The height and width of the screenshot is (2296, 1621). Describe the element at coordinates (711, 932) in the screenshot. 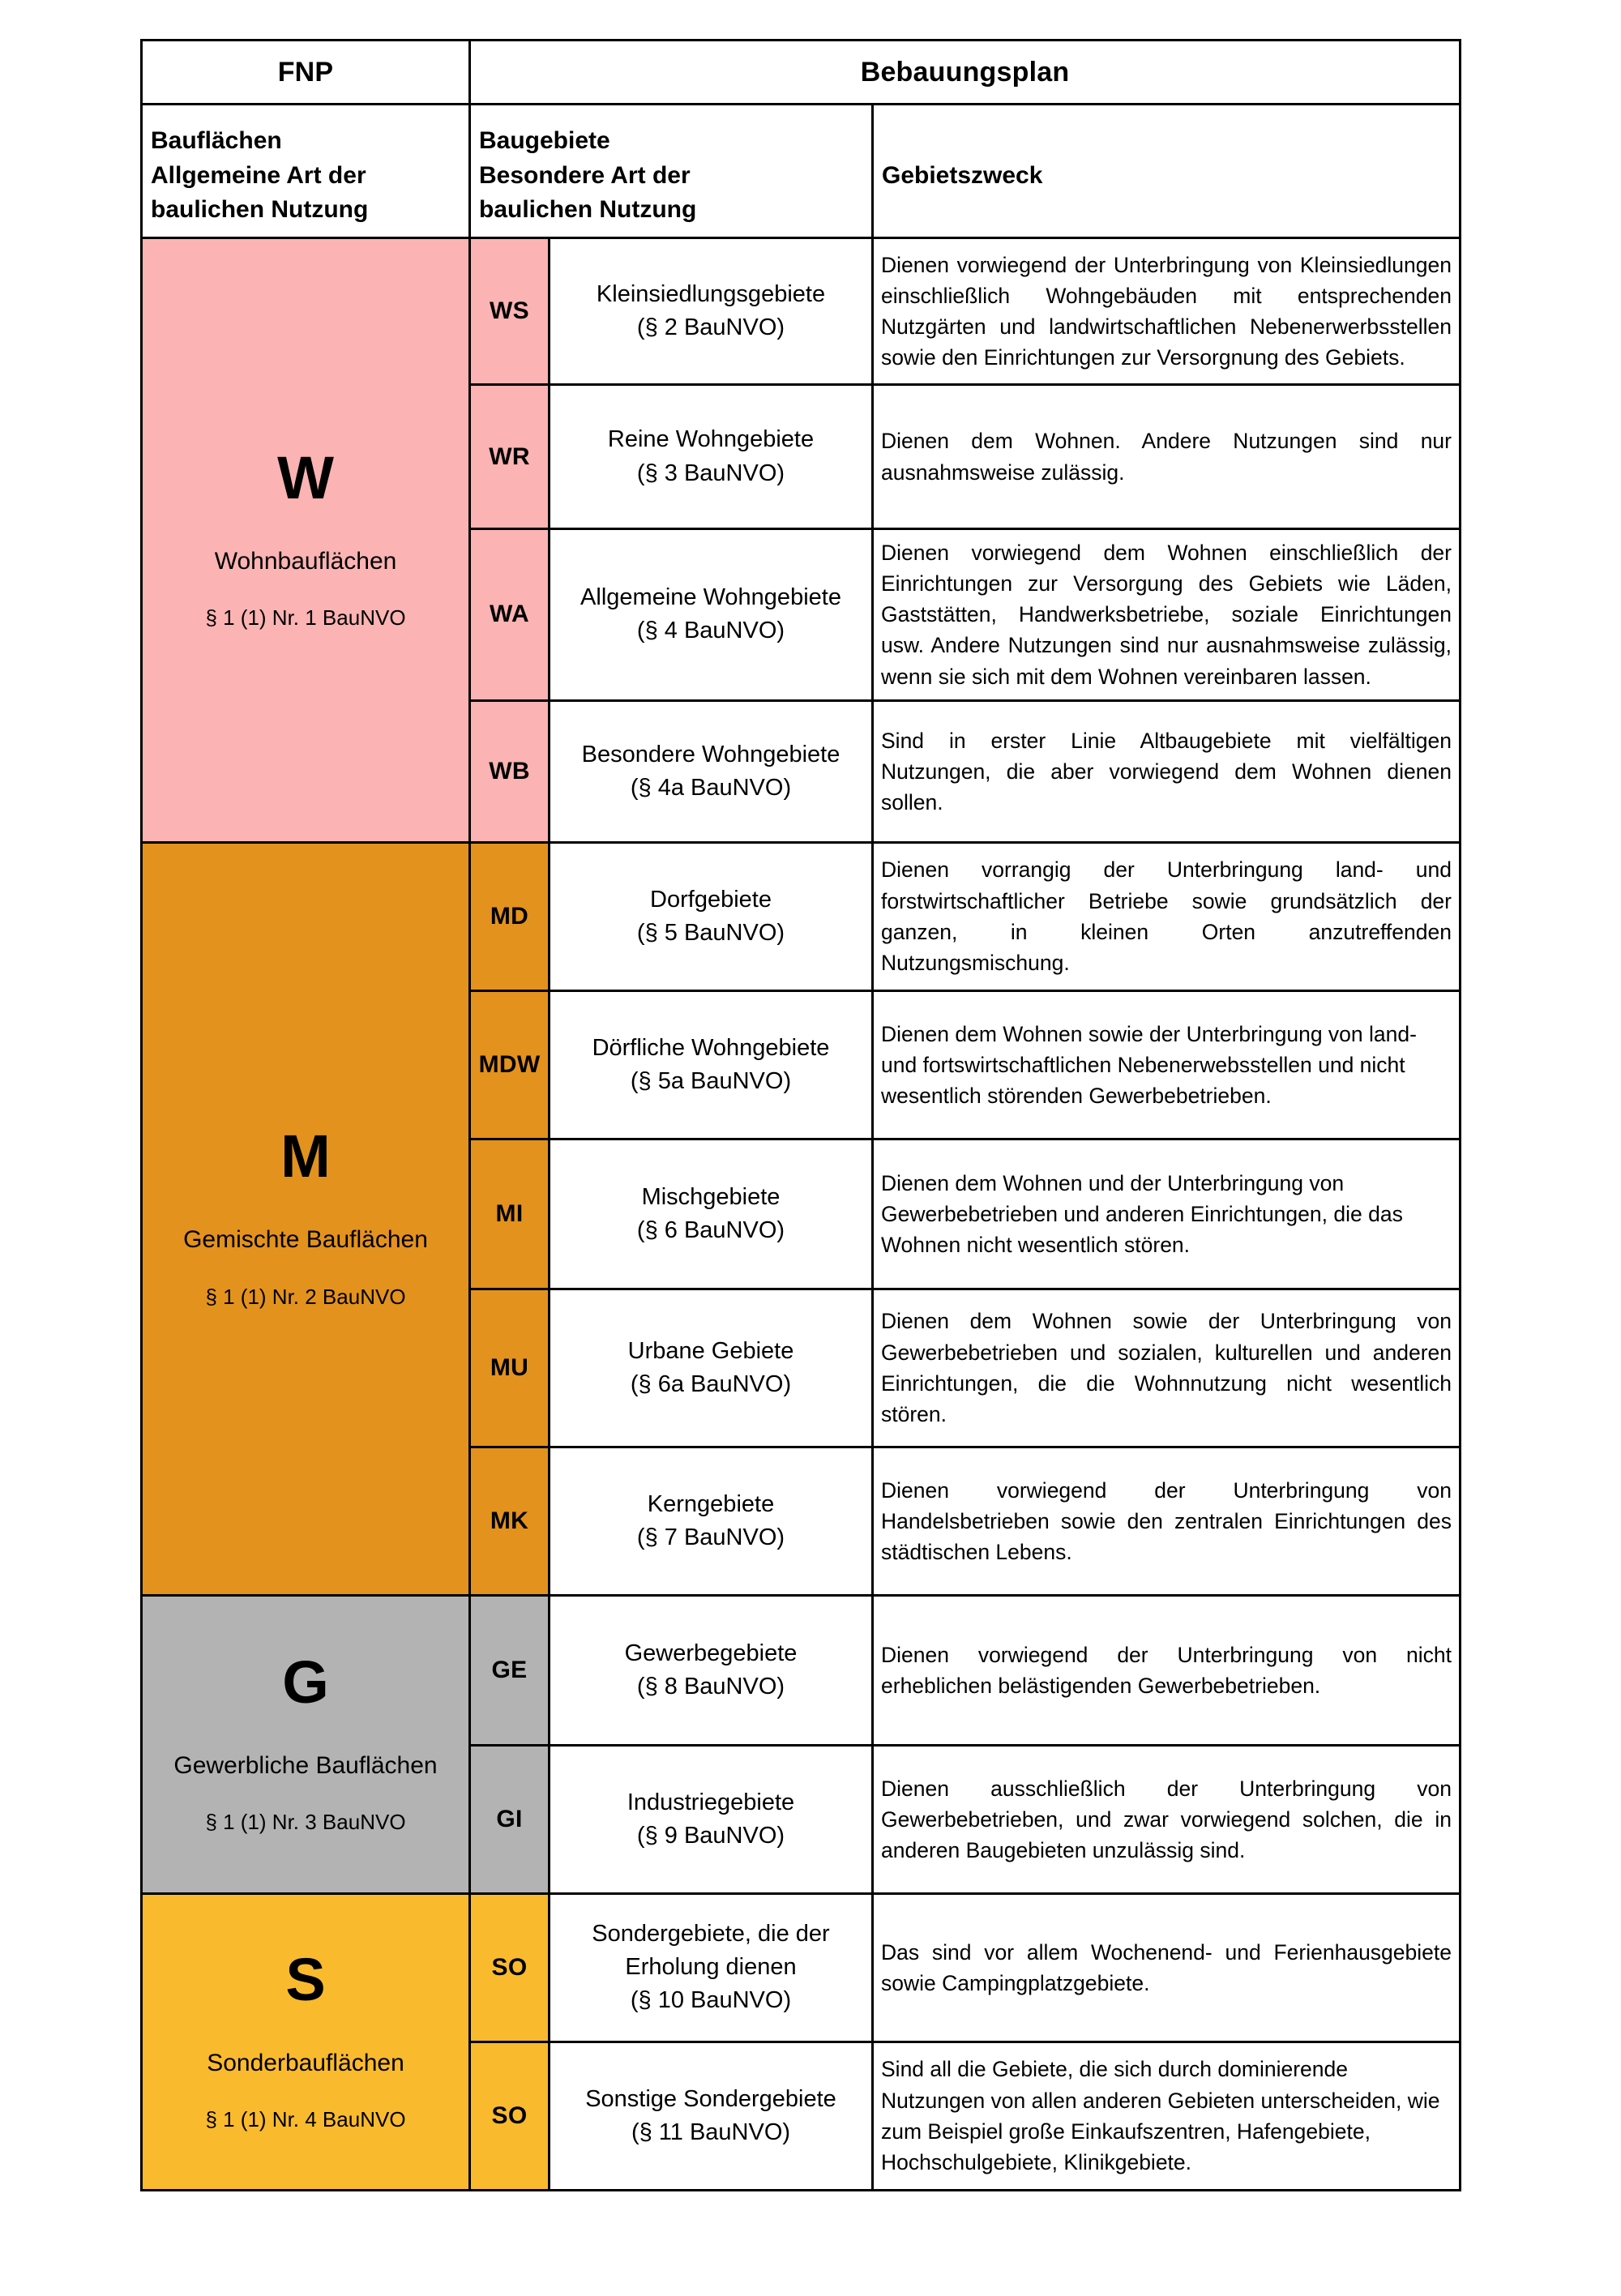

I see `baugebiet-paragraph: (§ 5 BauNVO)` at that location.